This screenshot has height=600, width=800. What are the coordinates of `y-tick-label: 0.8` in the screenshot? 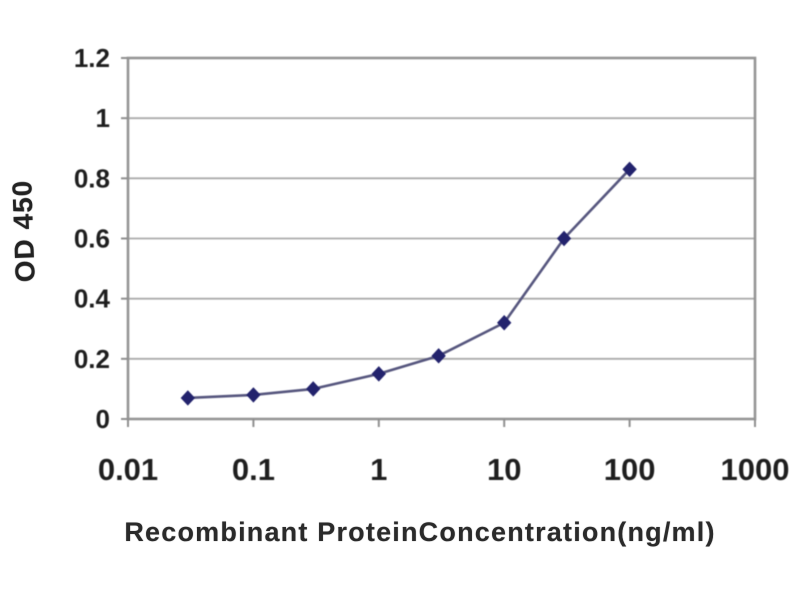 It's located at (92, 178).